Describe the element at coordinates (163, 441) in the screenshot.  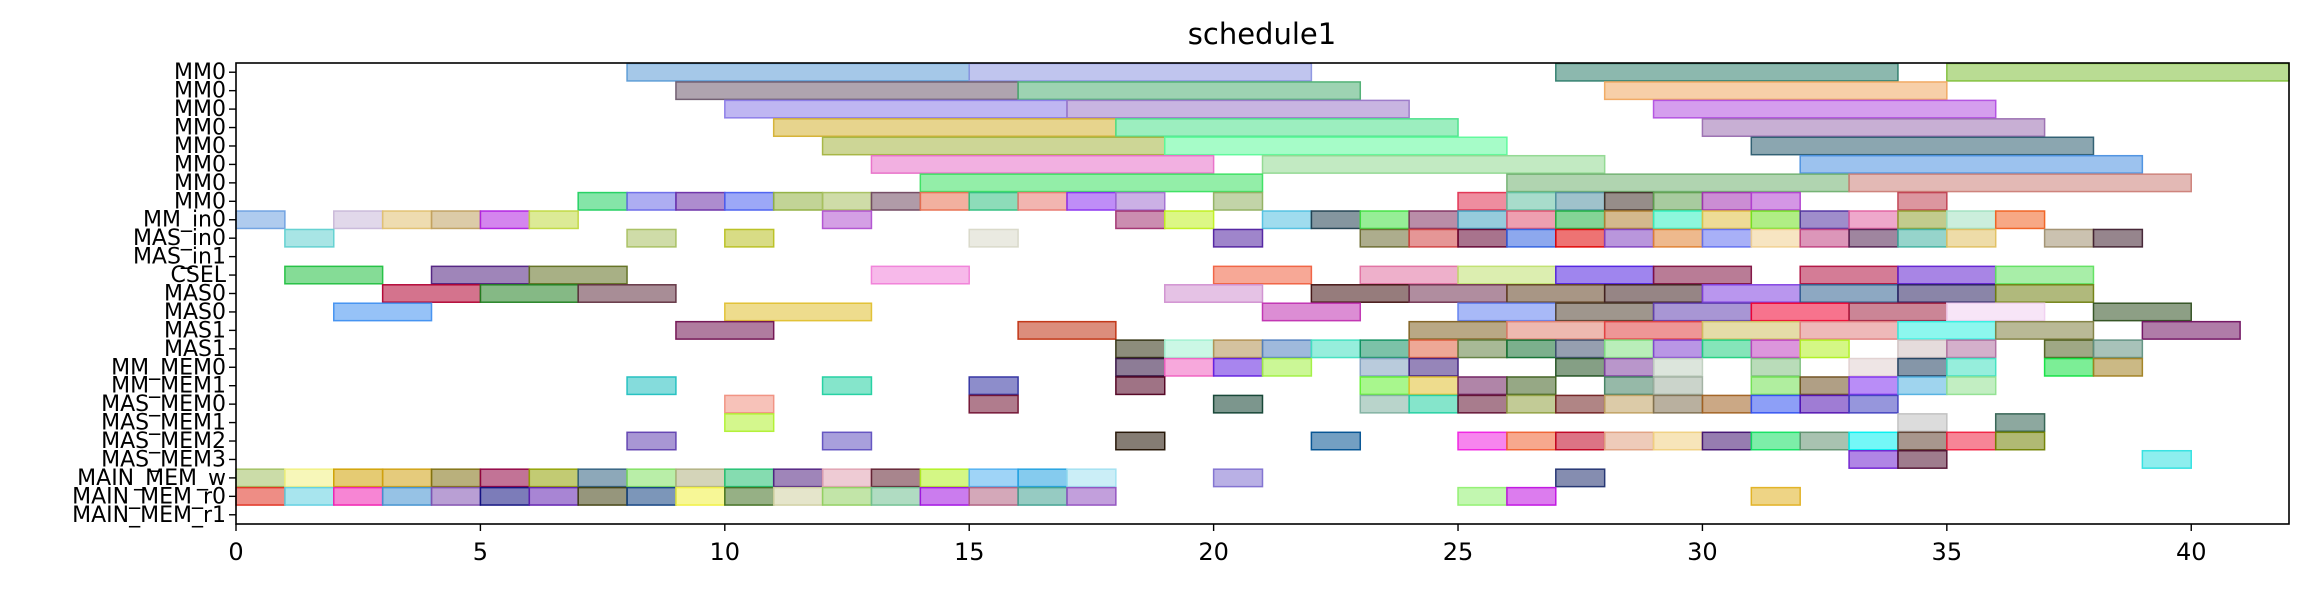
I see `y-tick-label: MAS_MEM2` at that location.